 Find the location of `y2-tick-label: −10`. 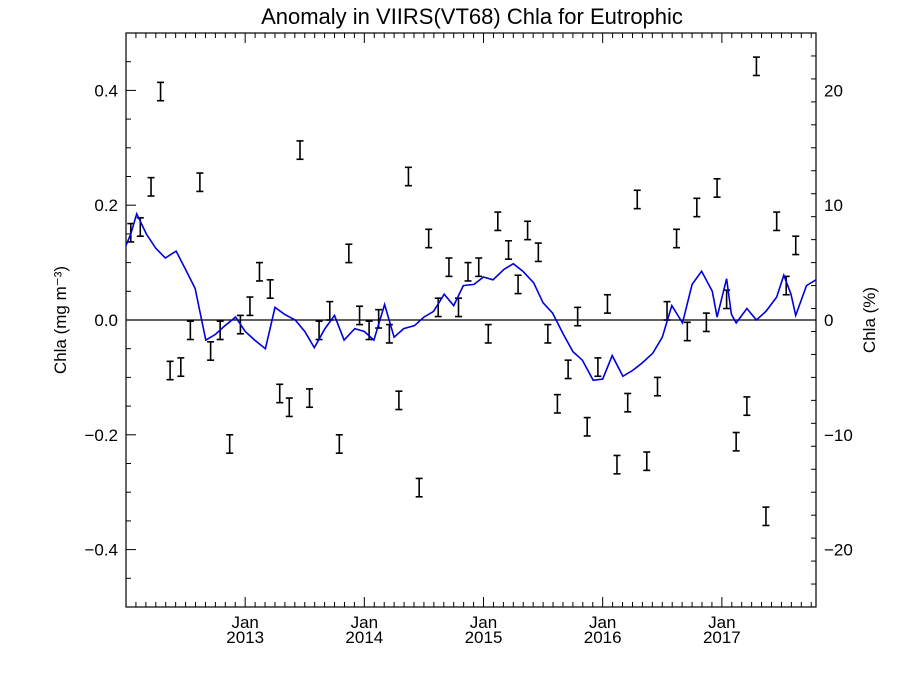

y2-tick-label: −10 is located at coordinates (838, 435).